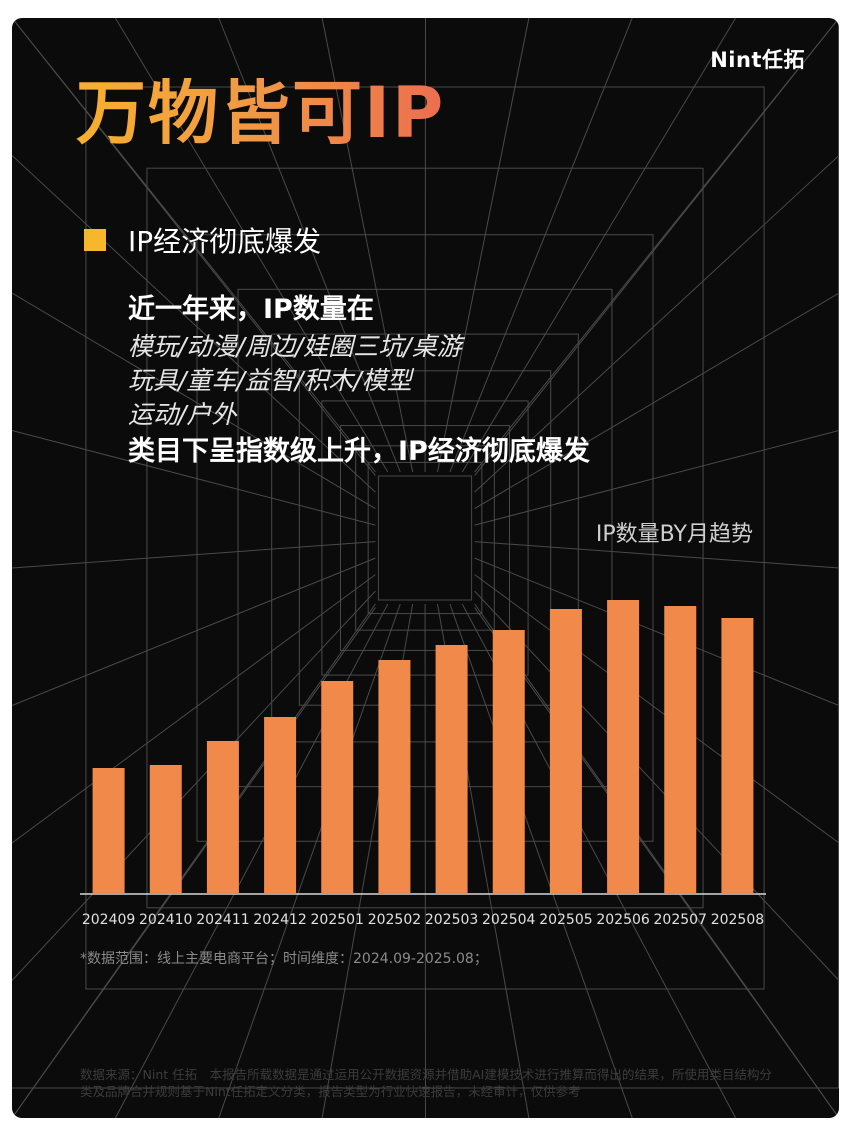 This screenshot has height=1134, width=851. Describe the element at coordinates (451, 920) in the screenshot. I see `x-tick-label: 202503` at that location.